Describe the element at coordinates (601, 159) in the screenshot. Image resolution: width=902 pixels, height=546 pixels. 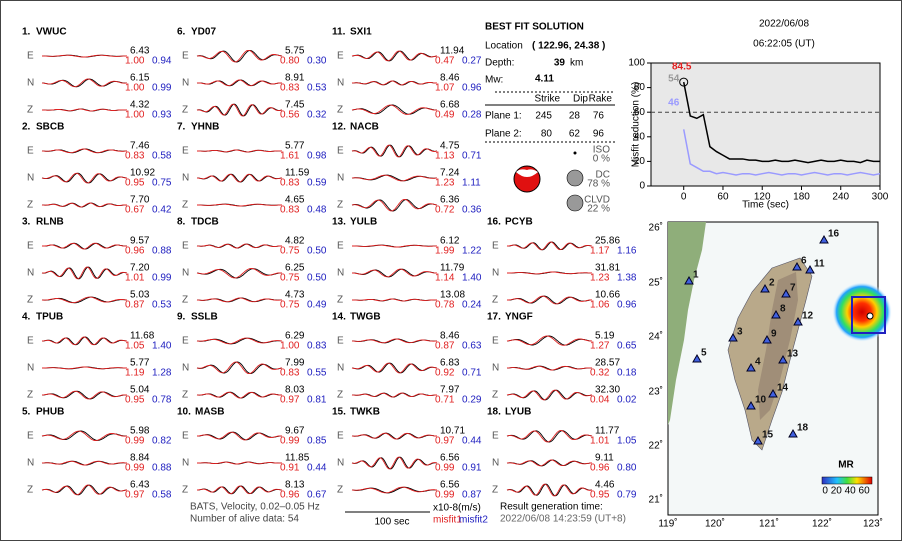
I see `component-value: 0 %` at that location.